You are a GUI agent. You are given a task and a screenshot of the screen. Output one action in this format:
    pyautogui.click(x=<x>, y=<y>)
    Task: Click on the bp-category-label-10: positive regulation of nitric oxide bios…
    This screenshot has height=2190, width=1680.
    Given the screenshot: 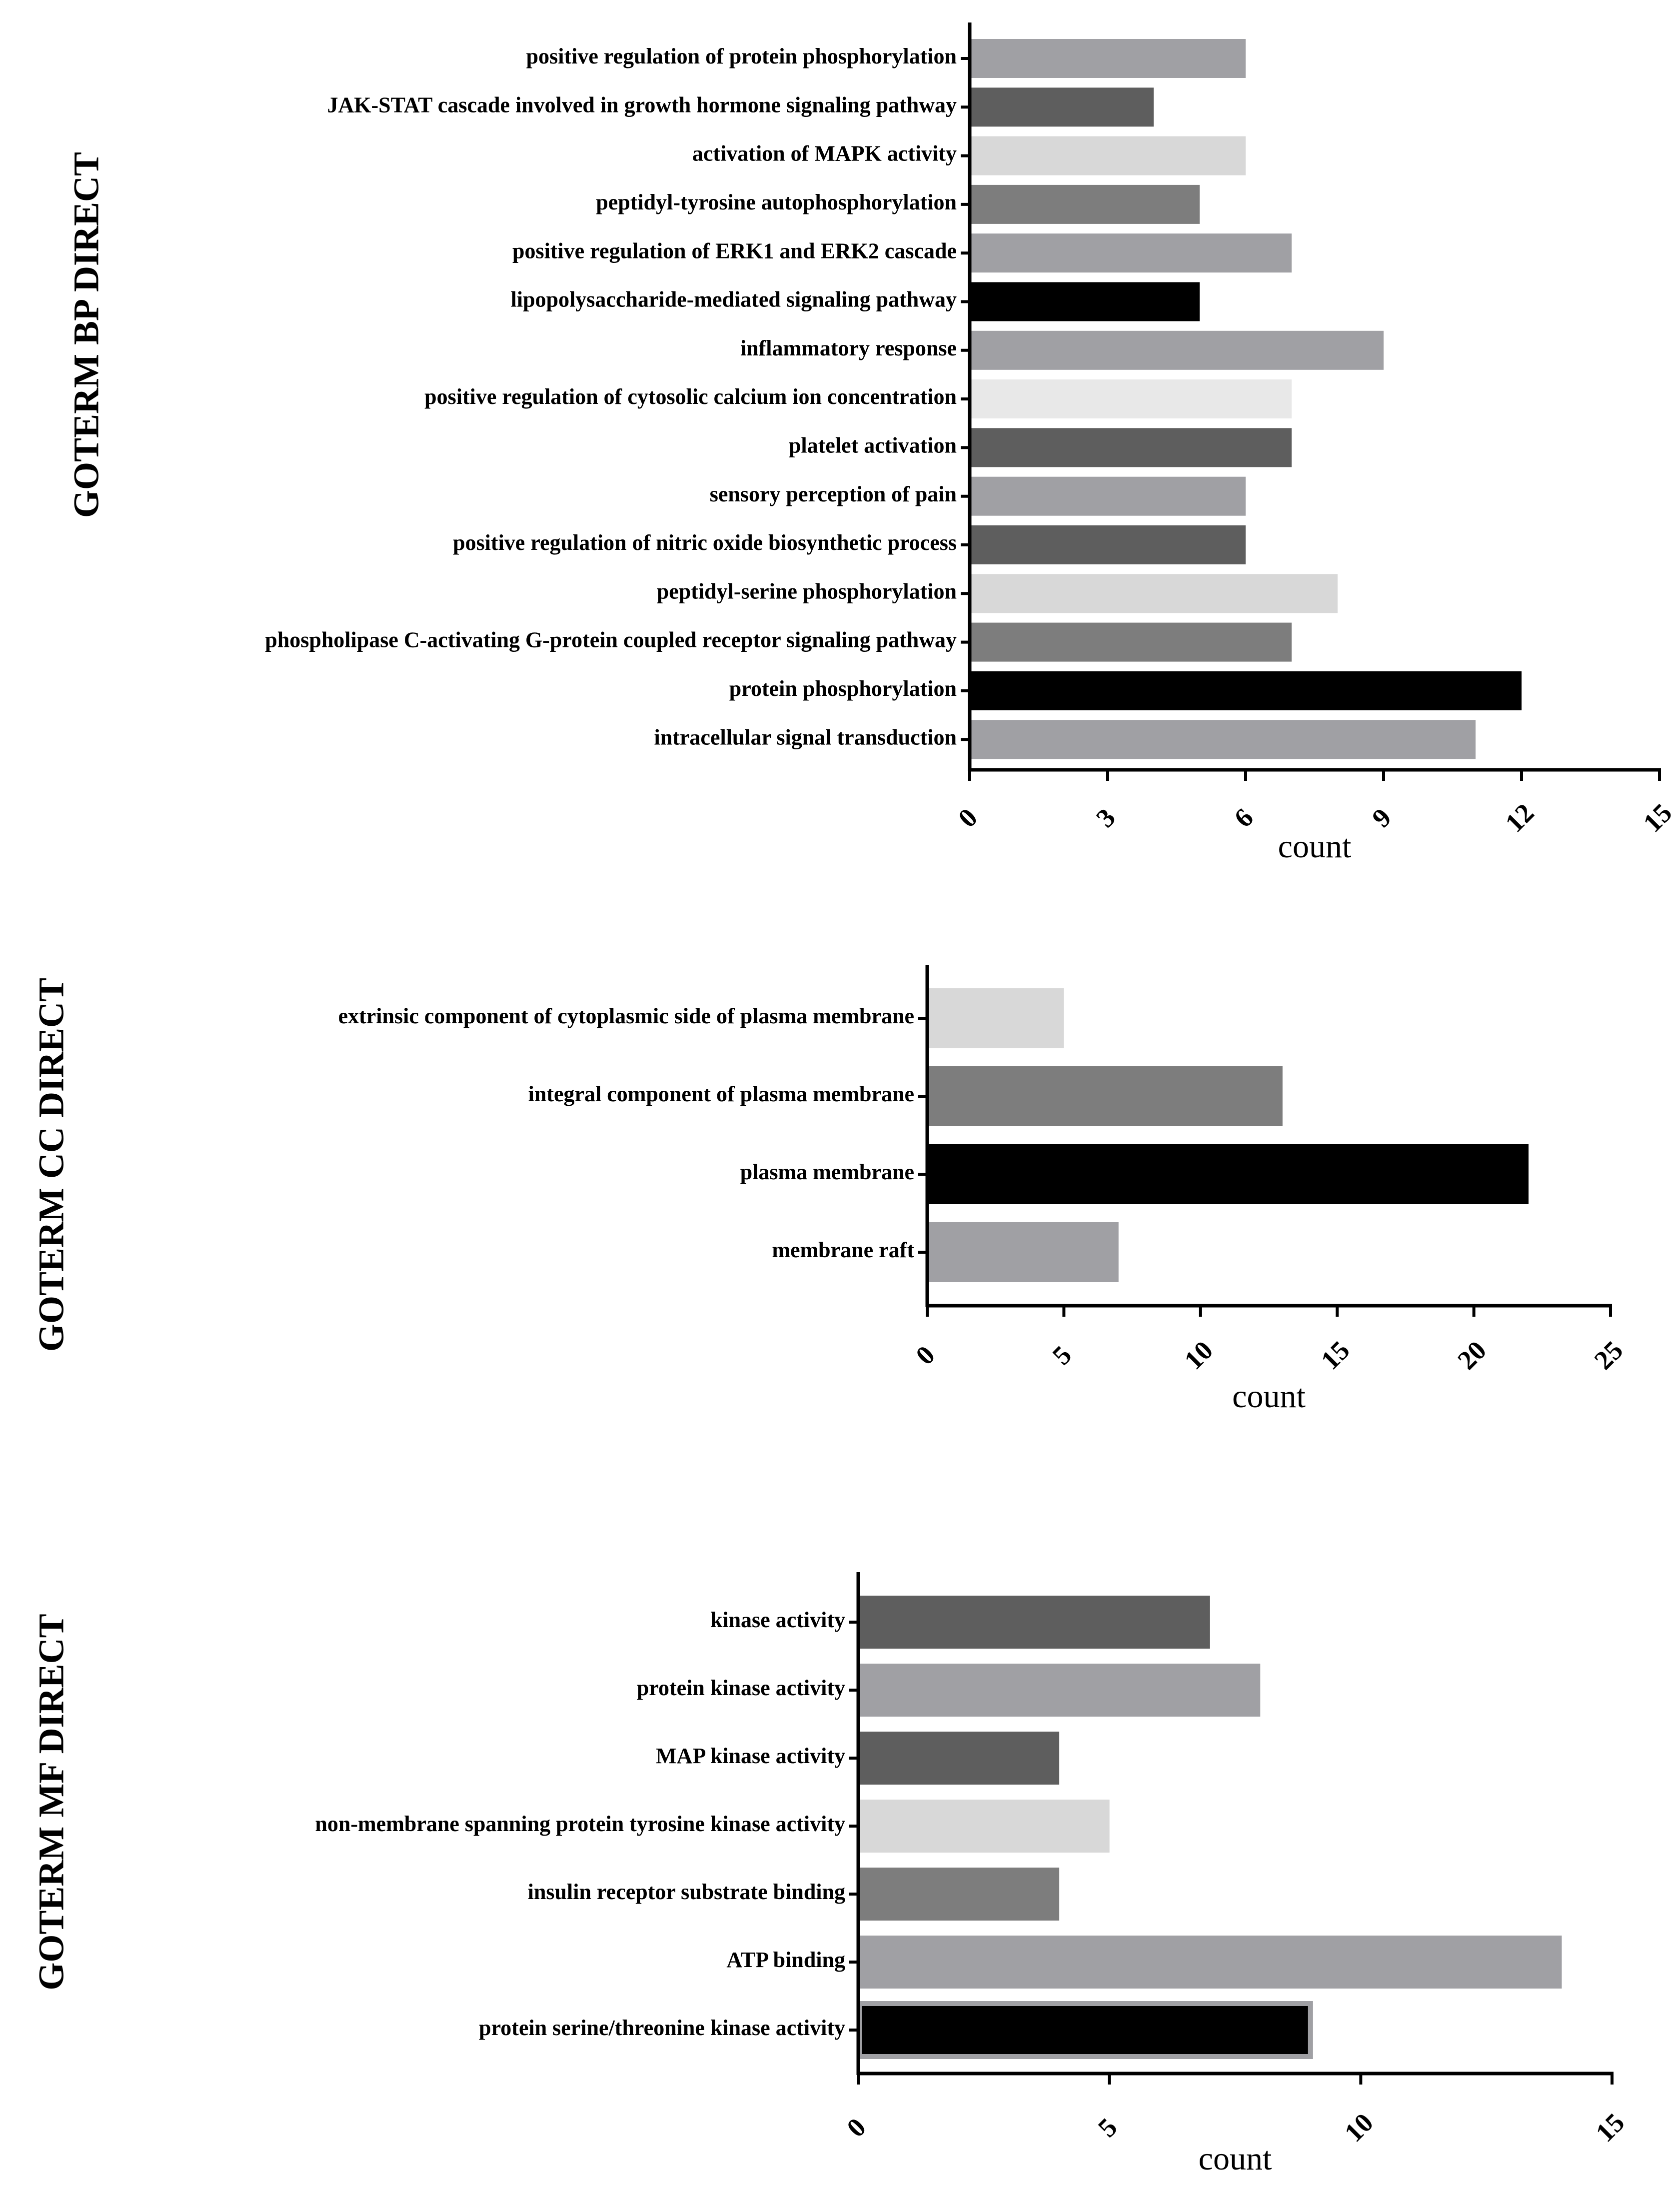 What is the action you would take?
    pyautogui.click(x=705, y=542)
    